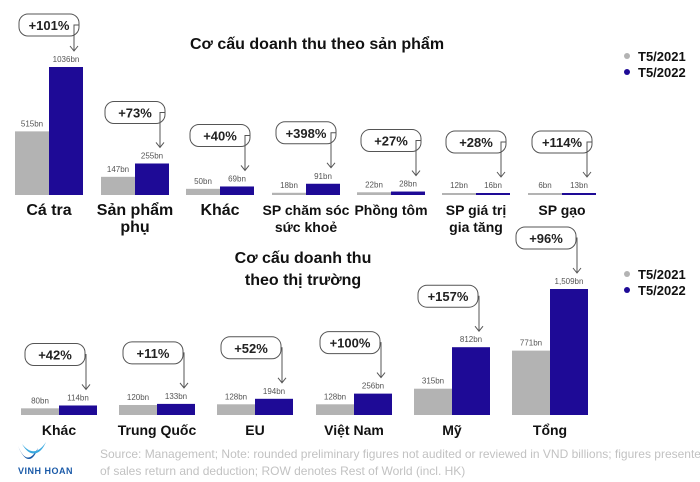 The image size is (700, 482). Describe the element at coordinates (546, 238) in the screenshot. I see `growth-label: +96%` at that location.